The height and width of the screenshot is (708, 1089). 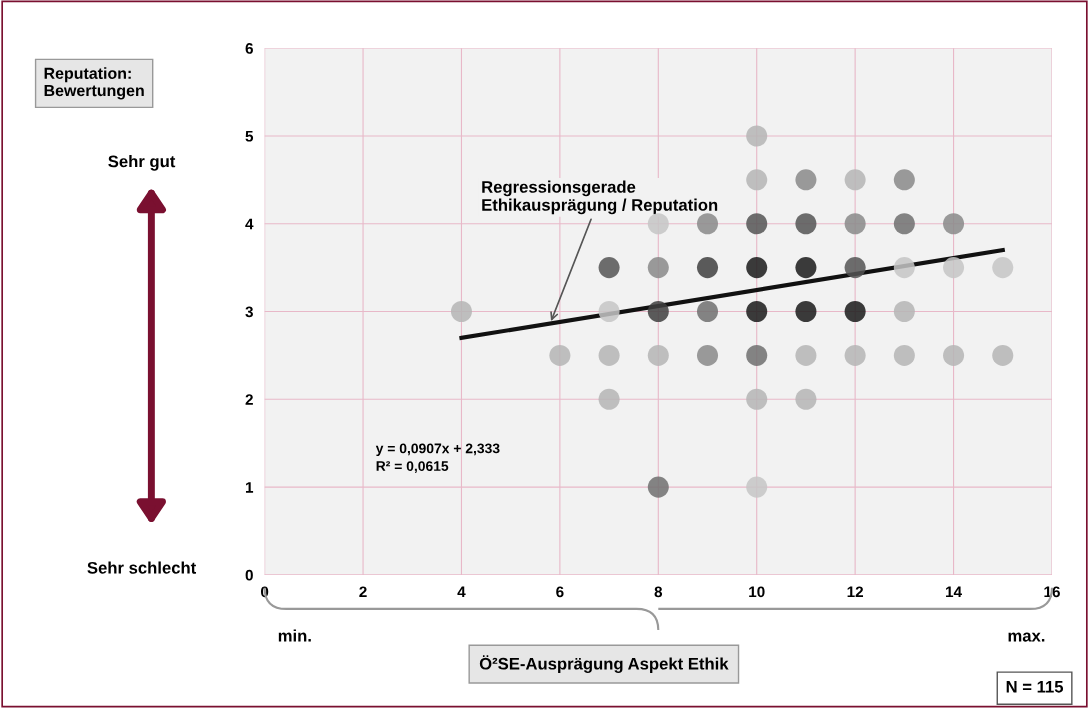 I want to click on x-tick-label: 2, so click(x=363, y=592).